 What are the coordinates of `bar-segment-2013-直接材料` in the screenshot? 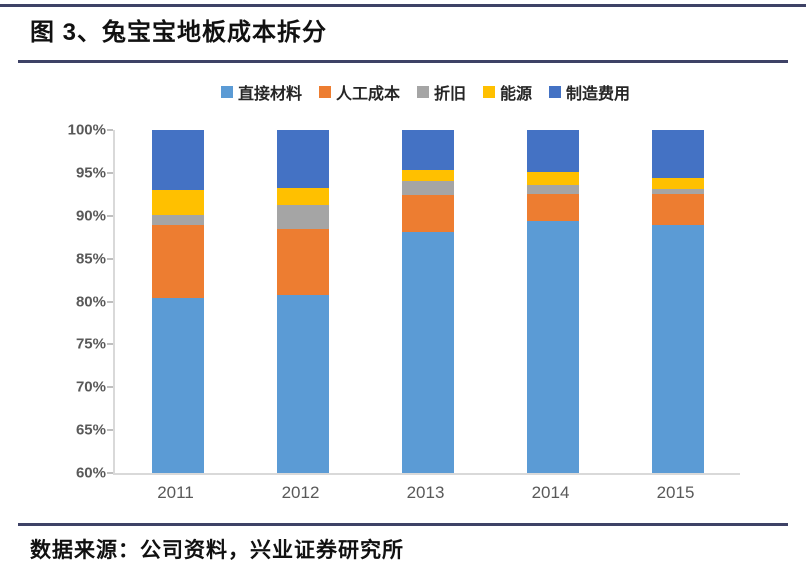 It's located at (427, 352).